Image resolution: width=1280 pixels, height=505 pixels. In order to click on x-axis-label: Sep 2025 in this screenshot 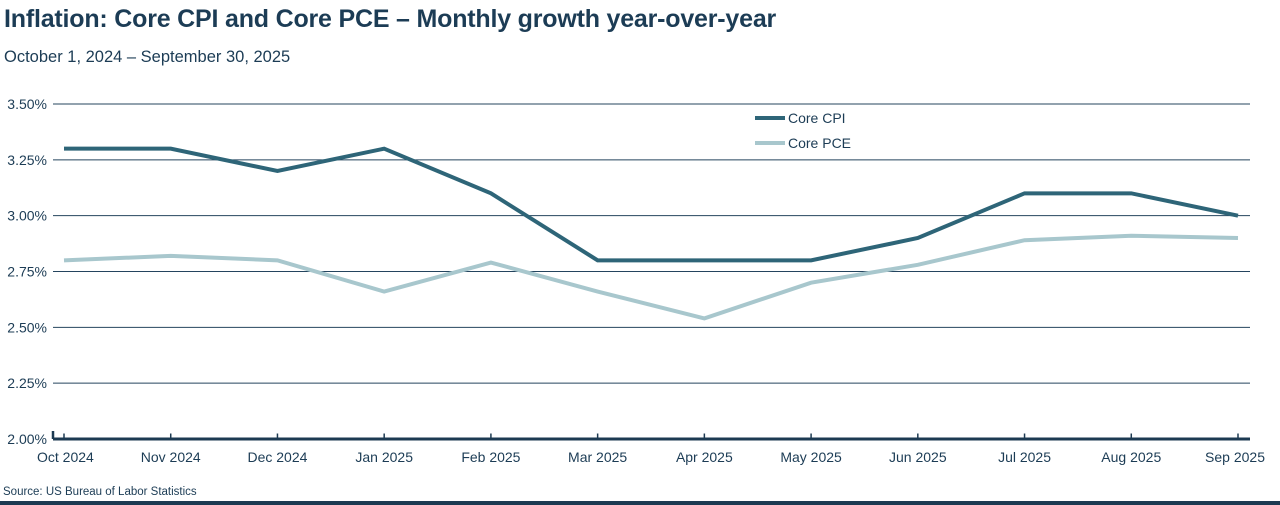, I will do `click(1235, 457)`.